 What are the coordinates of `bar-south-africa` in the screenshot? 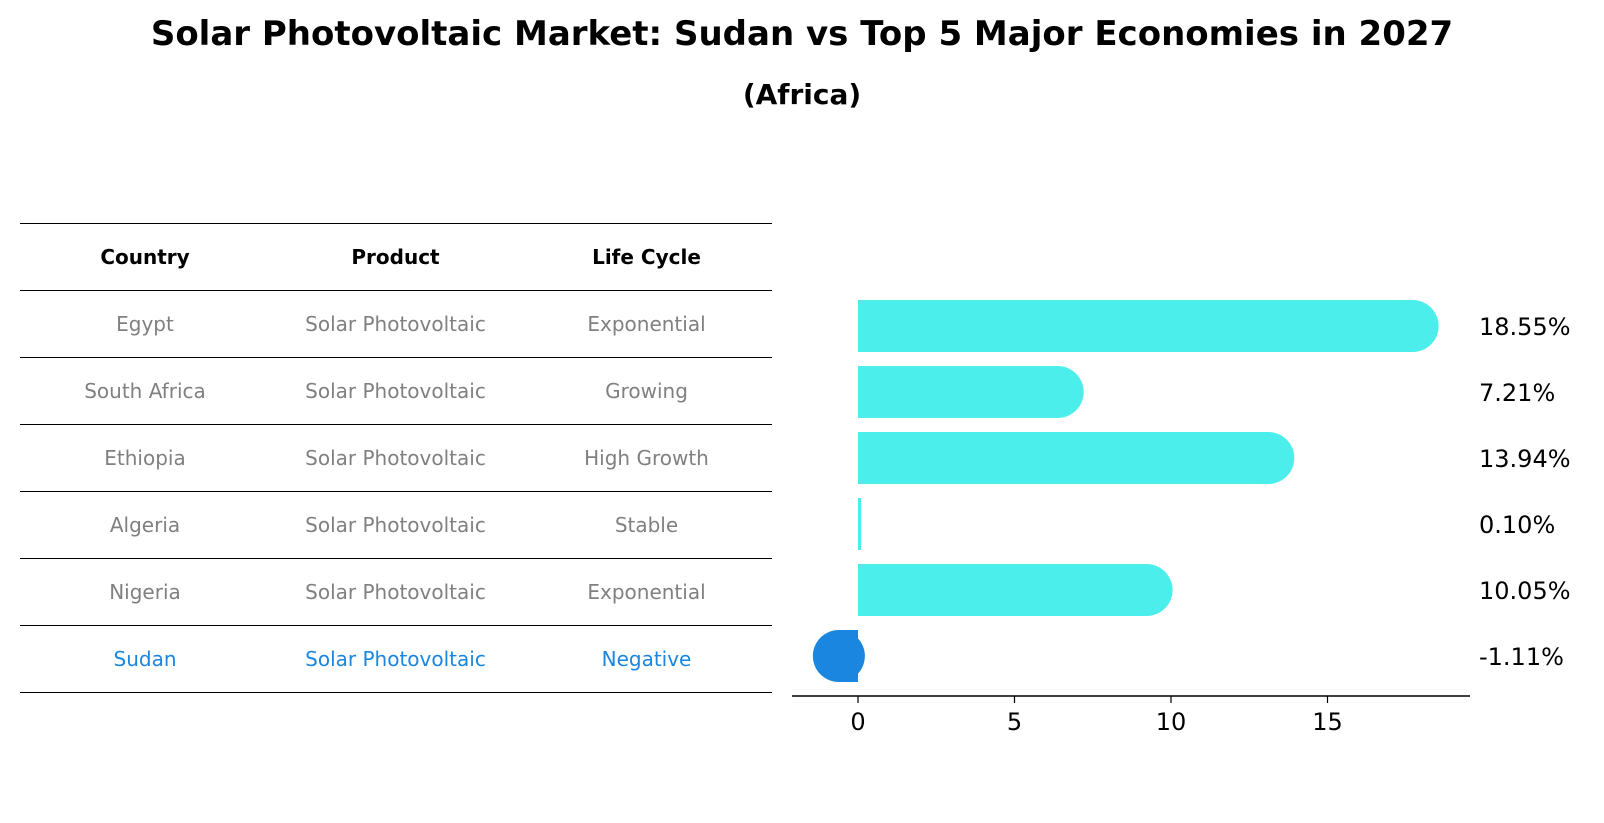 It's located at (971, 392).